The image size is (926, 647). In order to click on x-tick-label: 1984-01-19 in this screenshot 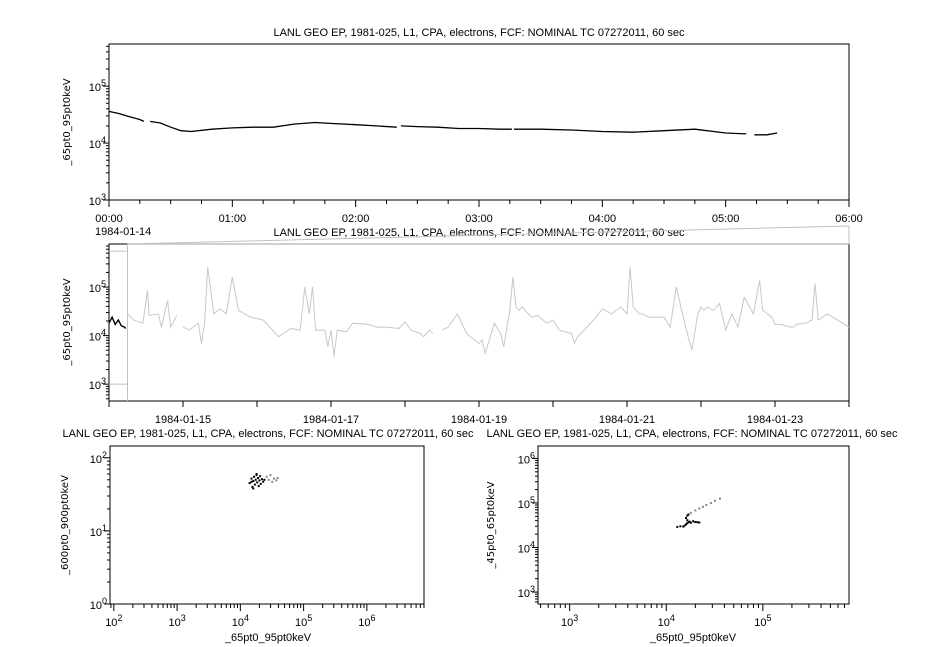, I will do `click(479, 420)`.